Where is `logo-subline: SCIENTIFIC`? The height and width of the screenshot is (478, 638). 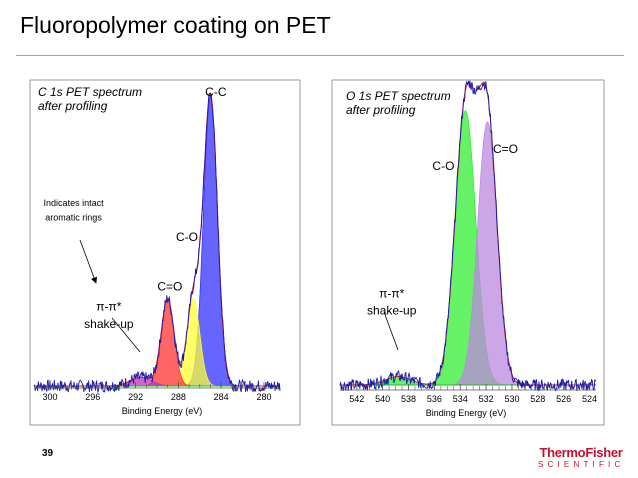
logo-subline: SCIENTIFIC is located at coordinates (581, 464).